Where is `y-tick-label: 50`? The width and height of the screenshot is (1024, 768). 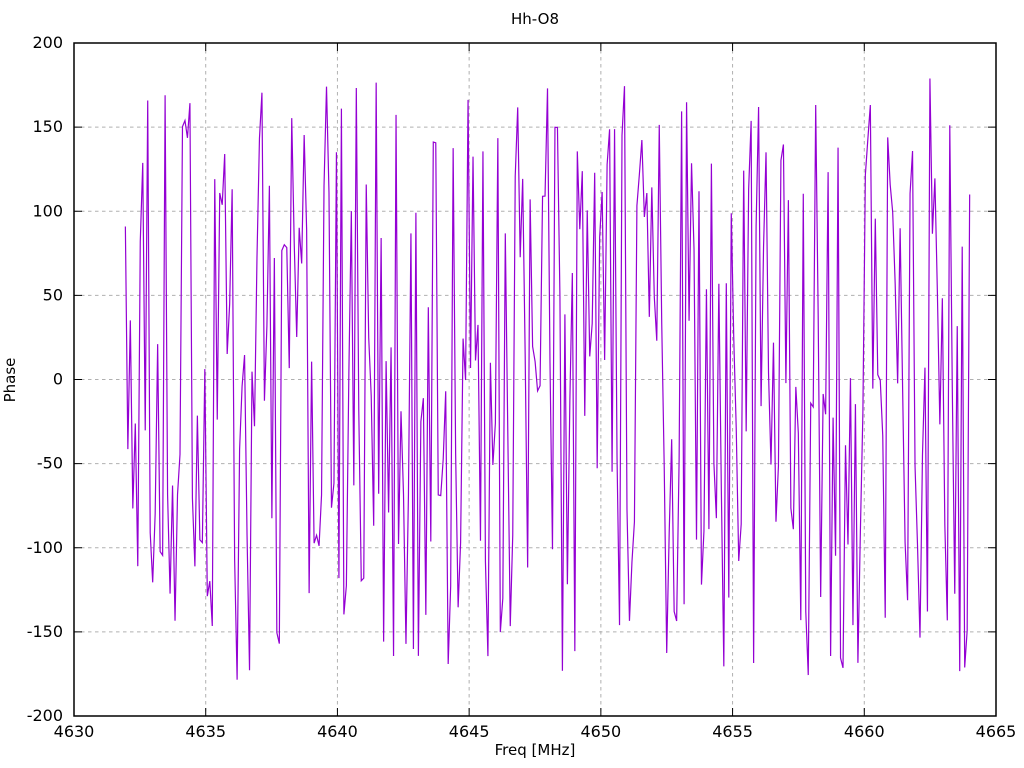 y-tick-label: 50 is located at coordinates (53, 294).